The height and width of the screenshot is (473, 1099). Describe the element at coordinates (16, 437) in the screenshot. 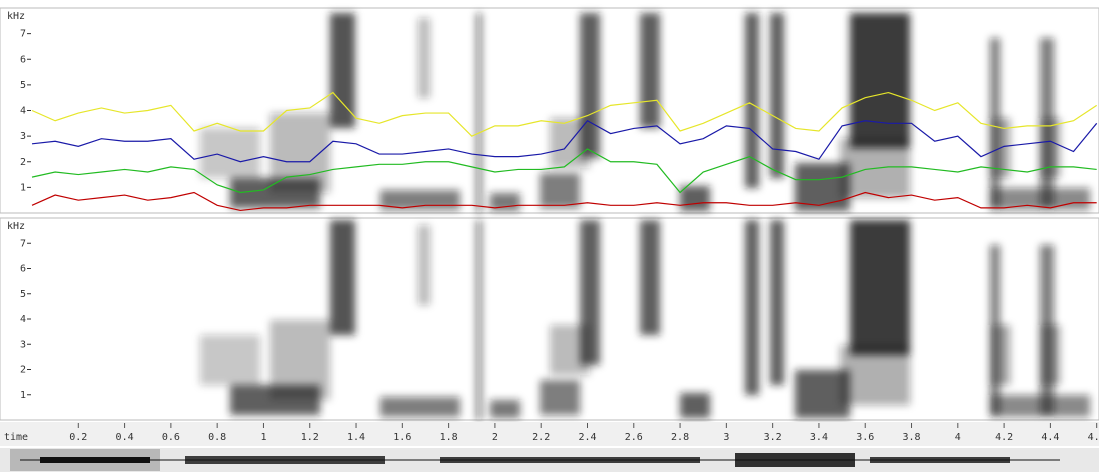

I see `x-axis-label: time` at that location.